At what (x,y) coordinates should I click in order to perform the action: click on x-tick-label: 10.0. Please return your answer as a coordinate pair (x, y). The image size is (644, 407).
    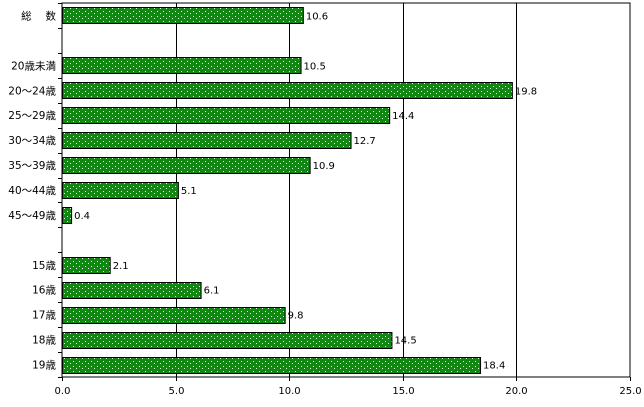
    Looking at the image, I should click on (289, 391).